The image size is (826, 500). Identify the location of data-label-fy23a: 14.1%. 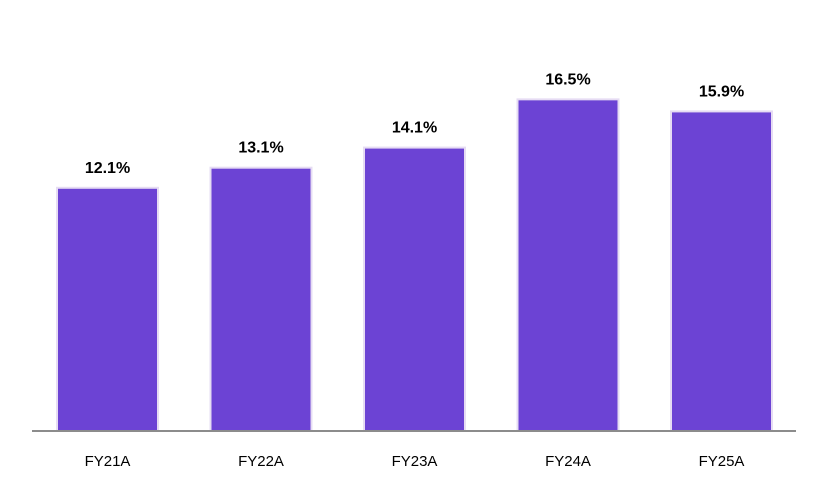
(414, 128).